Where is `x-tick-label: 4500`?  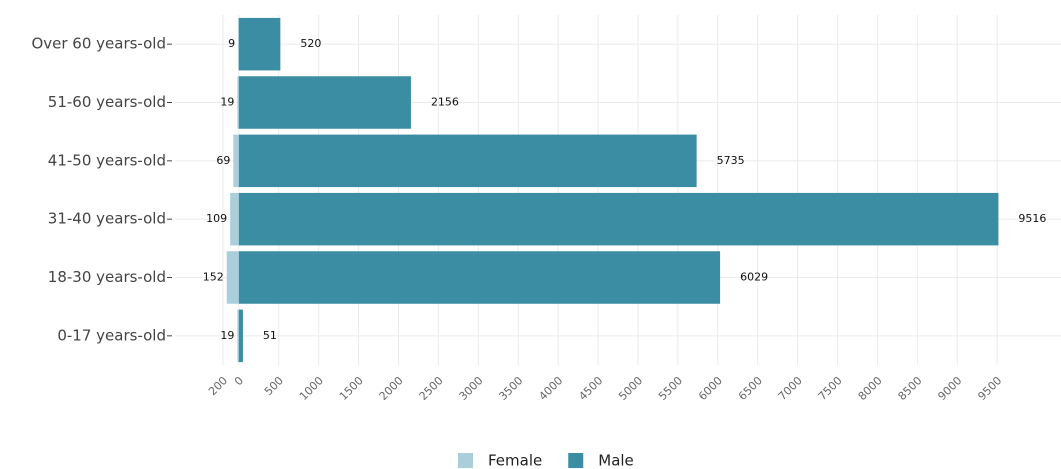
x-tick-label: 4500 is located at coordinates (590, 388).